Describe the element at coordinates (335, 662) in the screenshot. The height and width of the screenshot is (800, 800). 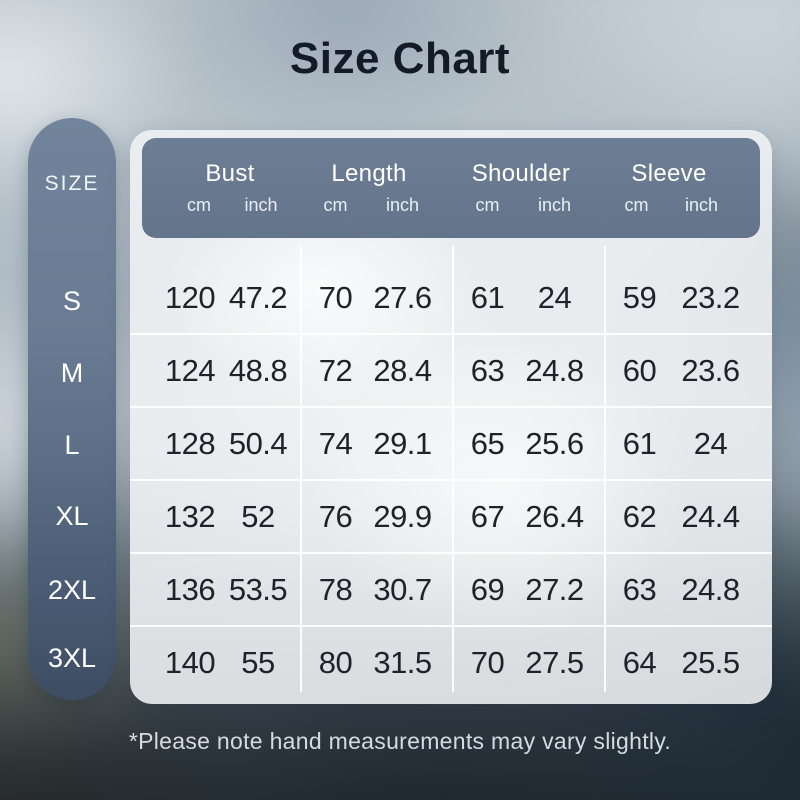
I see `length-cm-value: 80` at that location.